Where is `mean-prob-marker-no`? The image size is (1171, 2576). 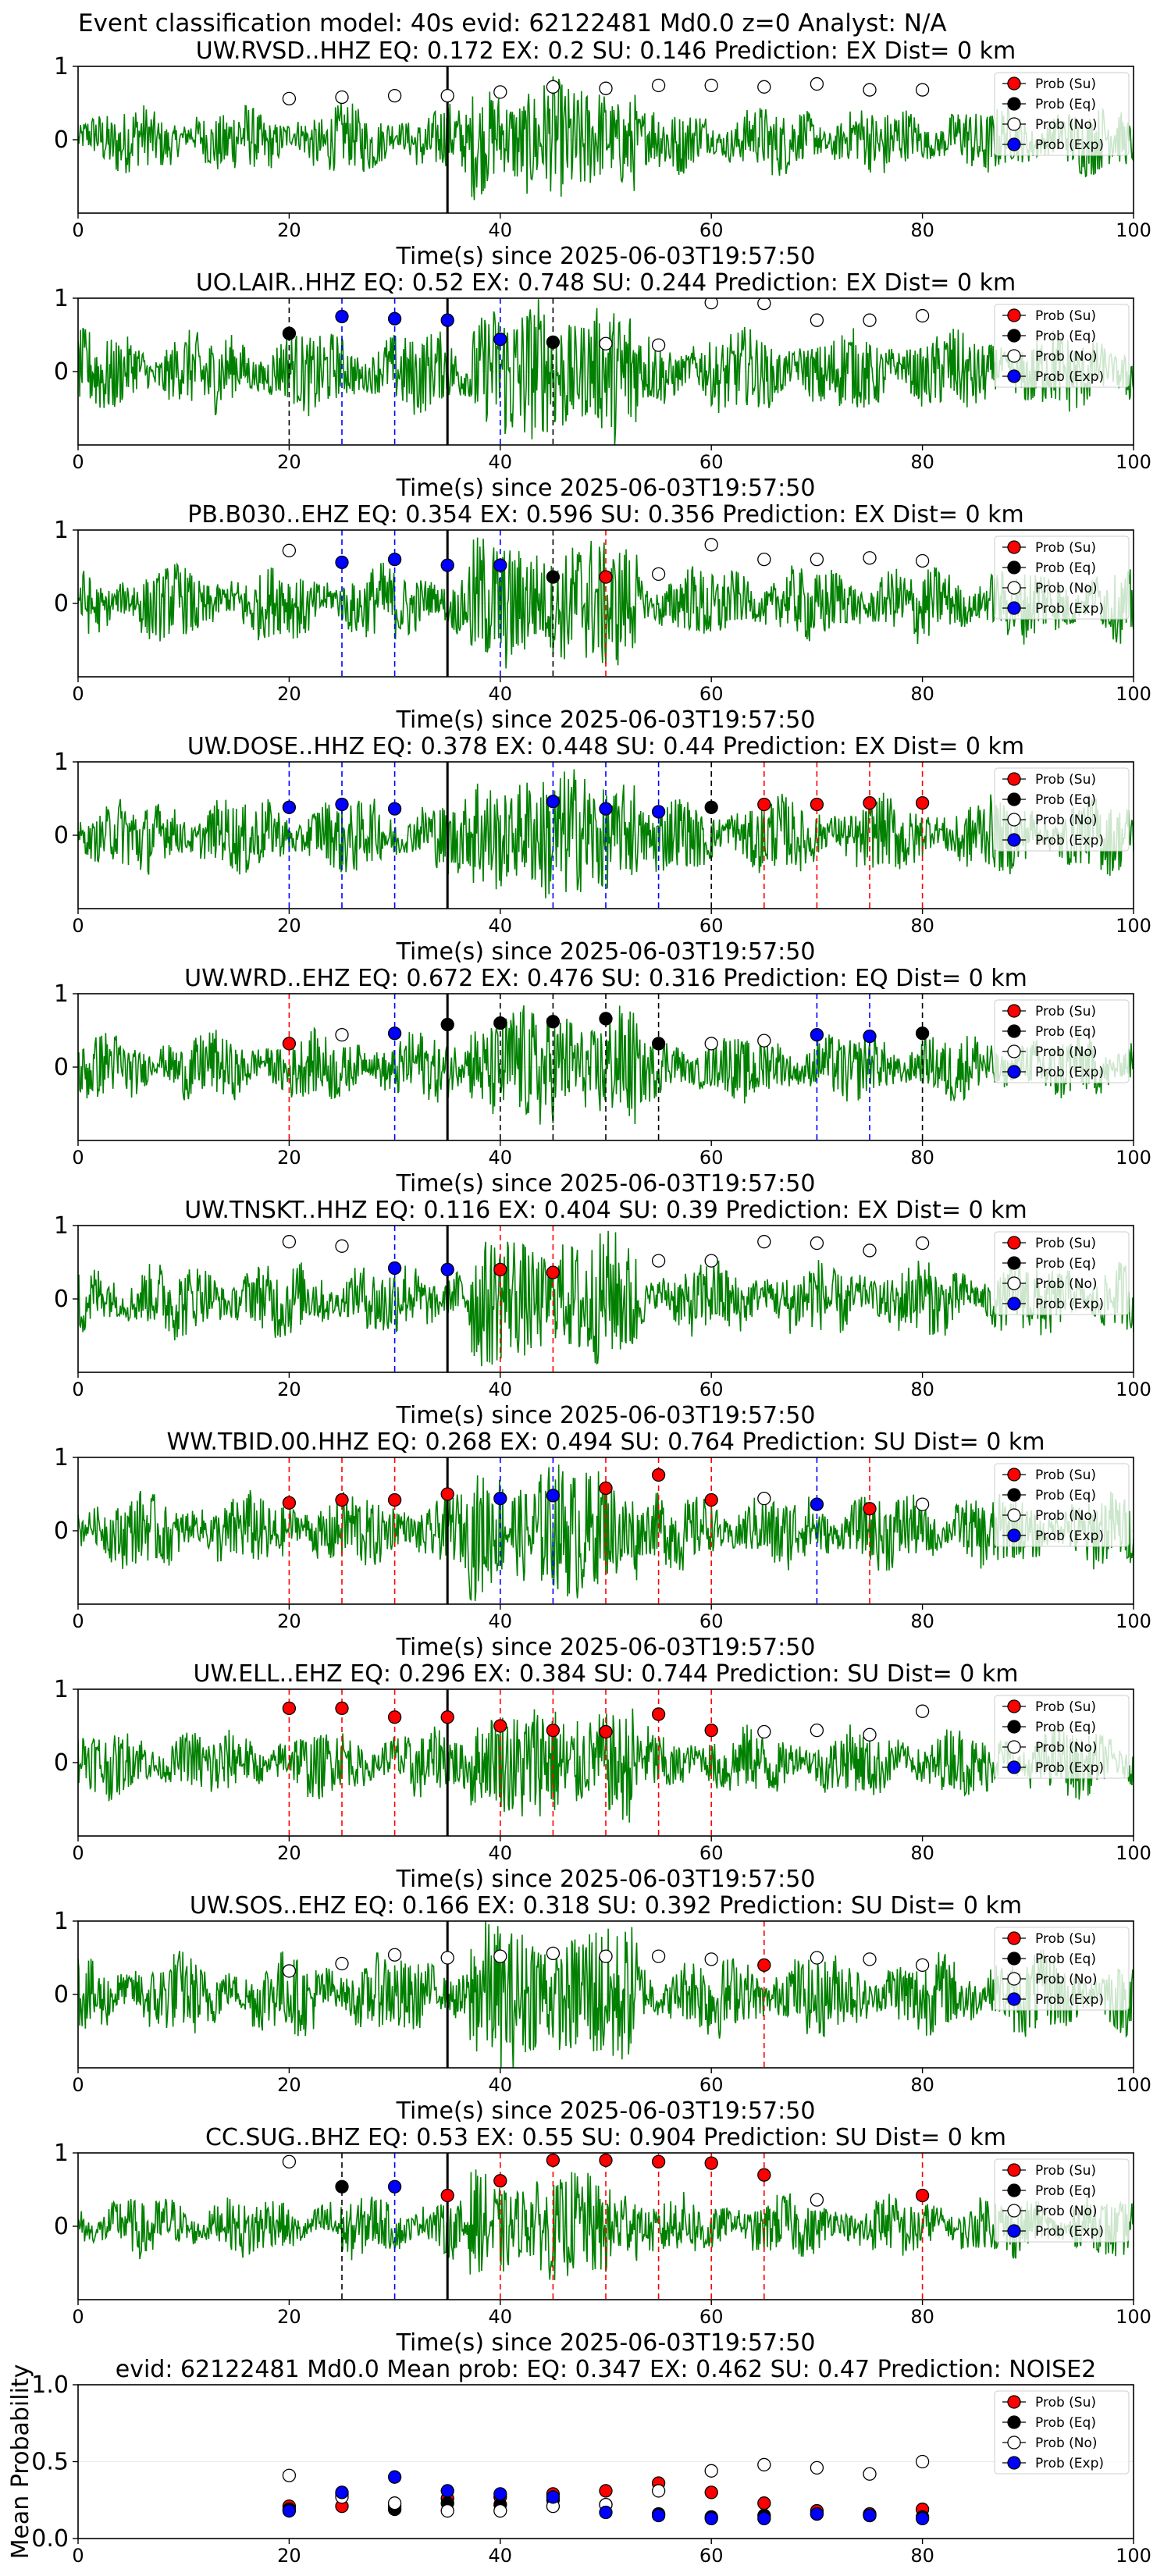 mean-prob-marker-no is located at coordinates (394, 2503).